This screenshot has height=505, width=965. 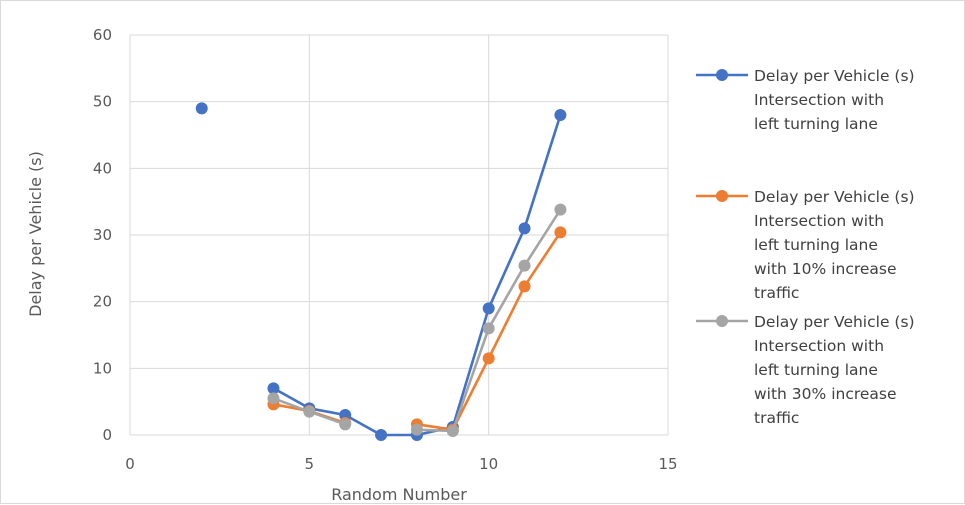 What do you see at coordinates (825, 269) in the screenshot?
I see `legend-label-line: with 10% increase` at bounding box center [825, 269].